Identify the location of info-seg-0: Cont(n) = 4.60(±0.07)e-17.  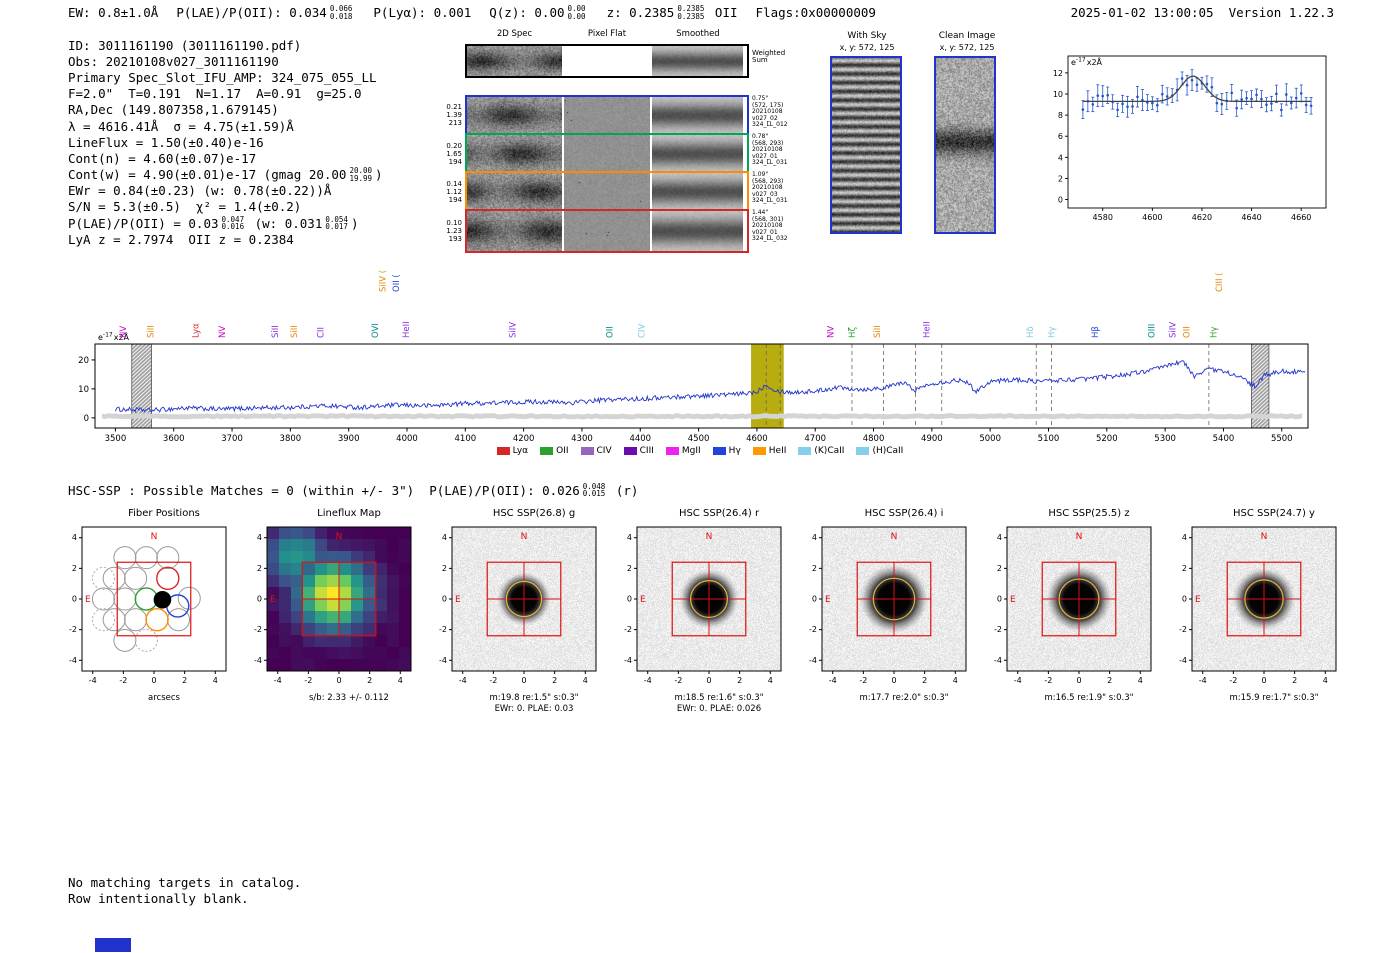
(162, 158).